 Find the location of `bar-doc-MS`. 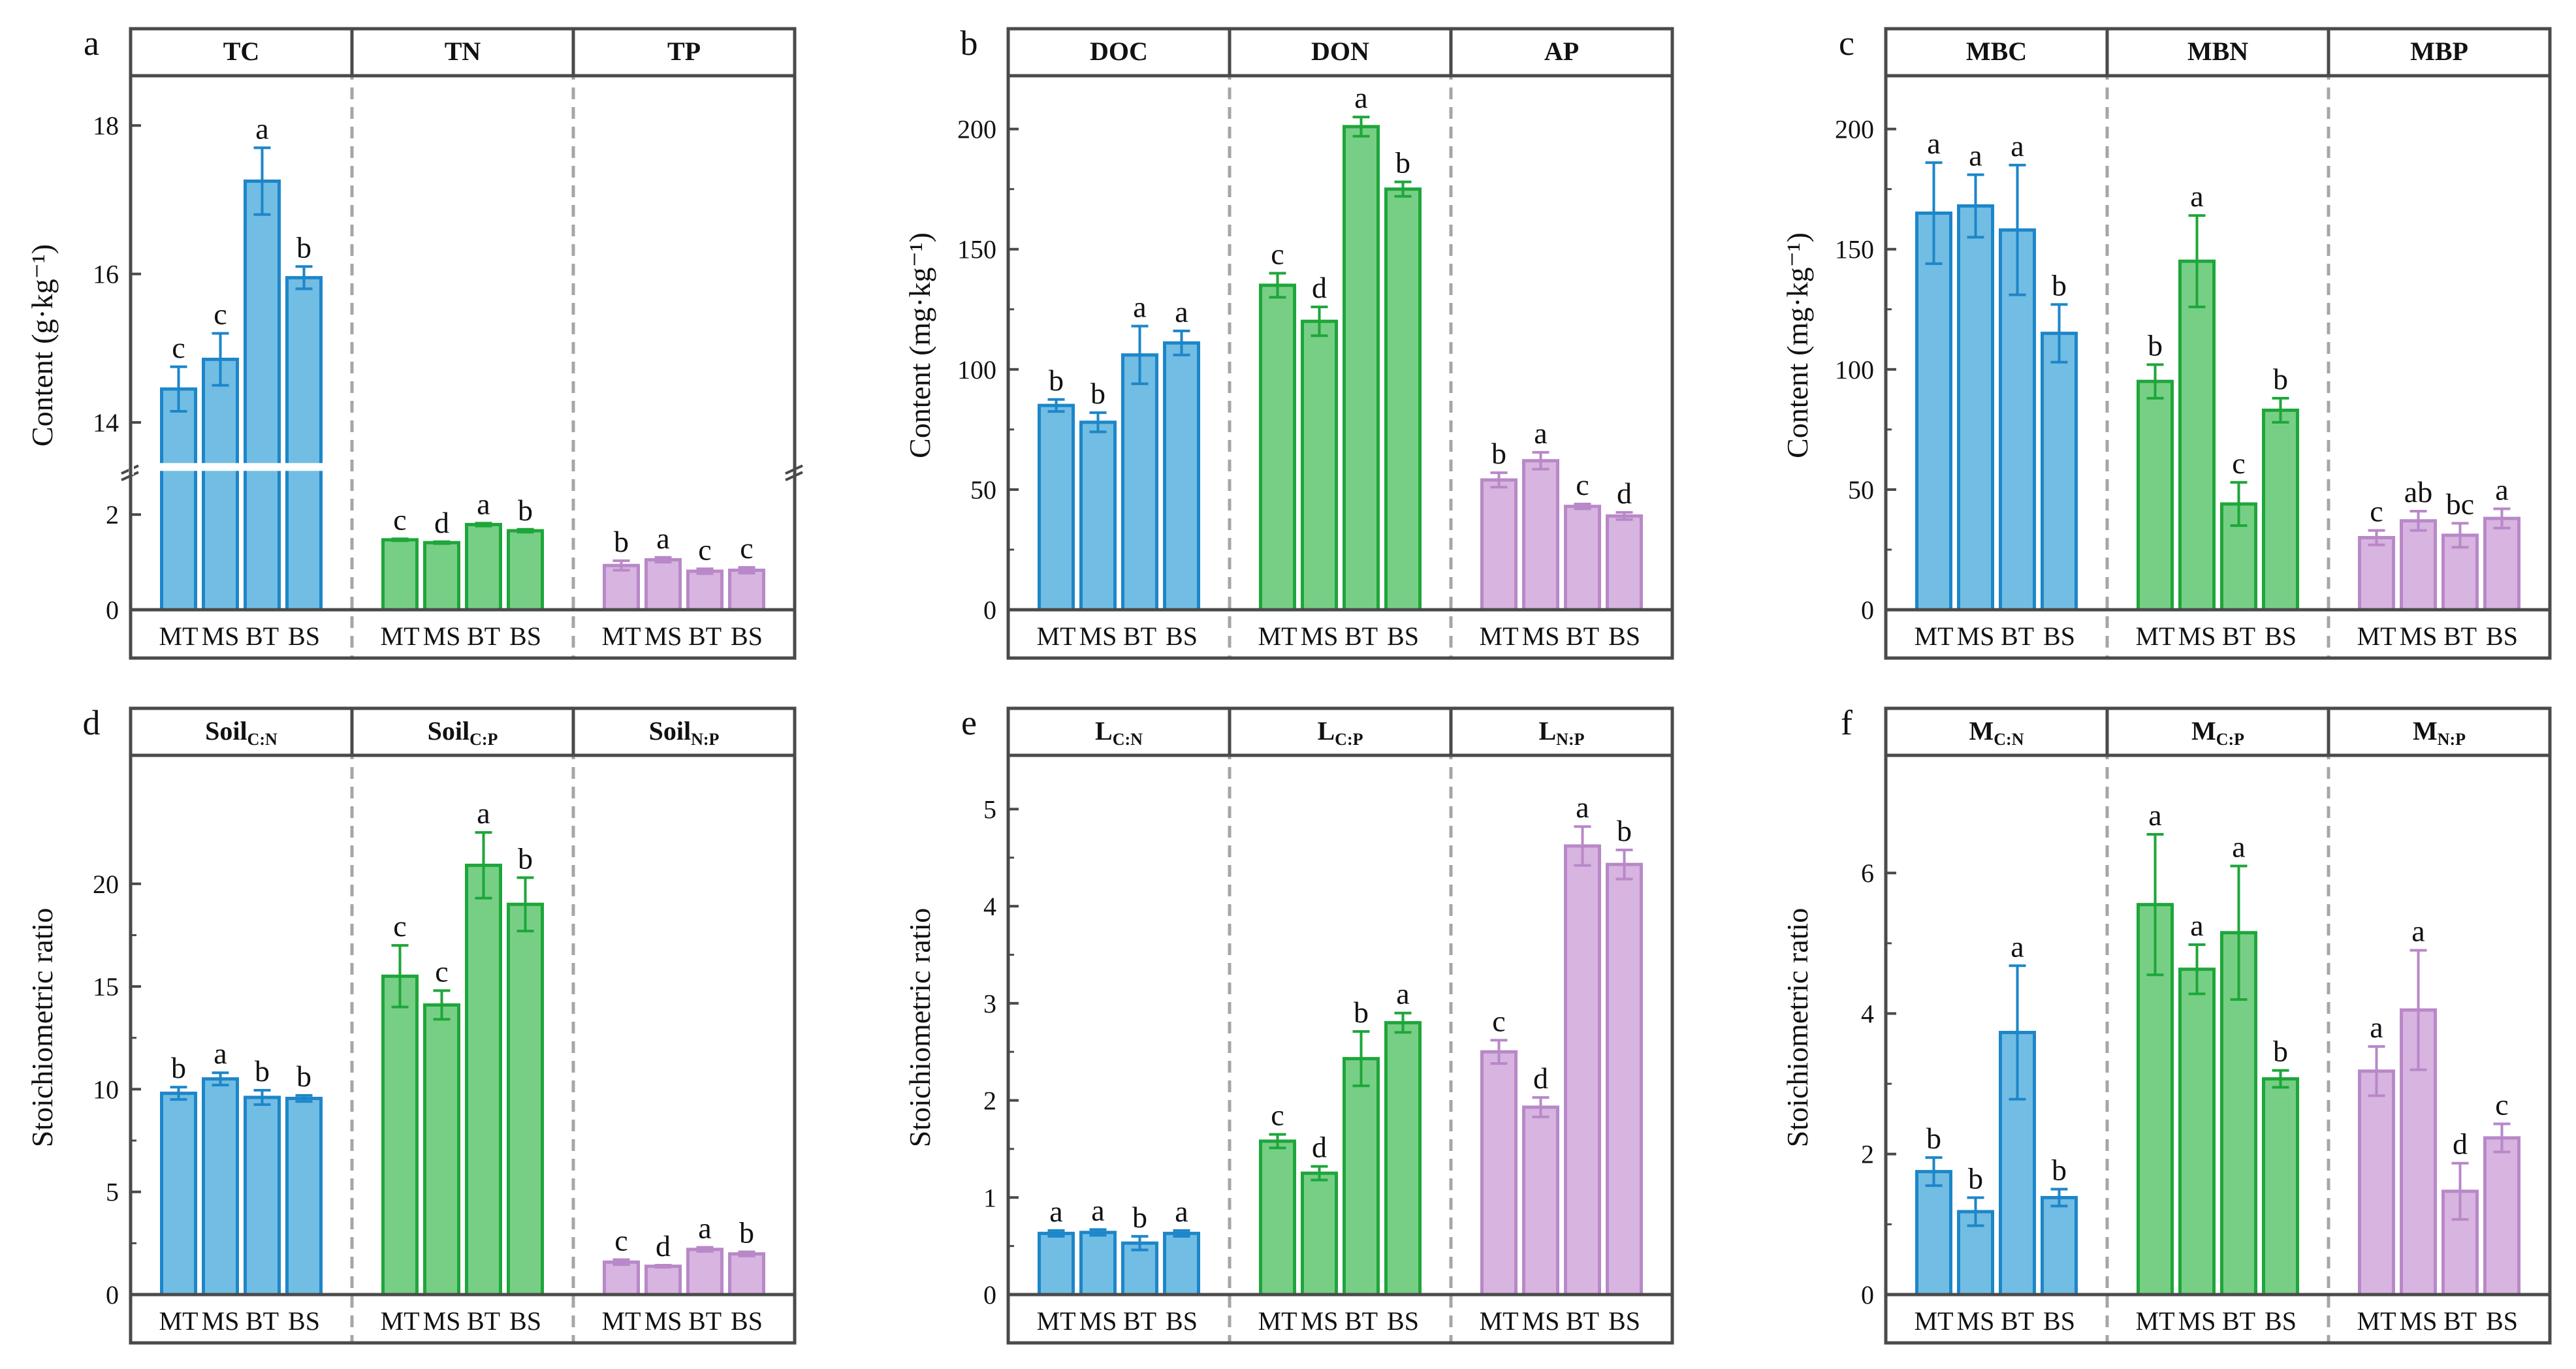

bar-doc-MS is located at coordinates (1098, 516).